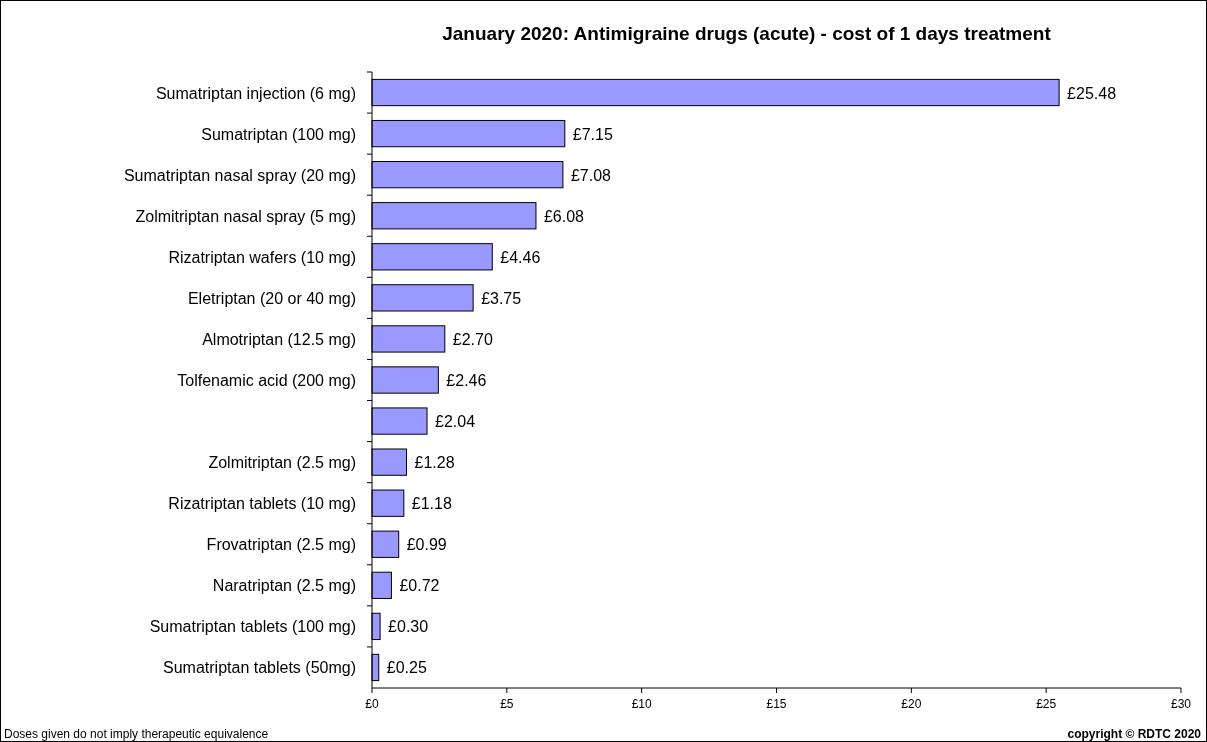  Describe the element at coordinates (426, 545) in the screenshot. I see `data-label: £0.99` at that location.